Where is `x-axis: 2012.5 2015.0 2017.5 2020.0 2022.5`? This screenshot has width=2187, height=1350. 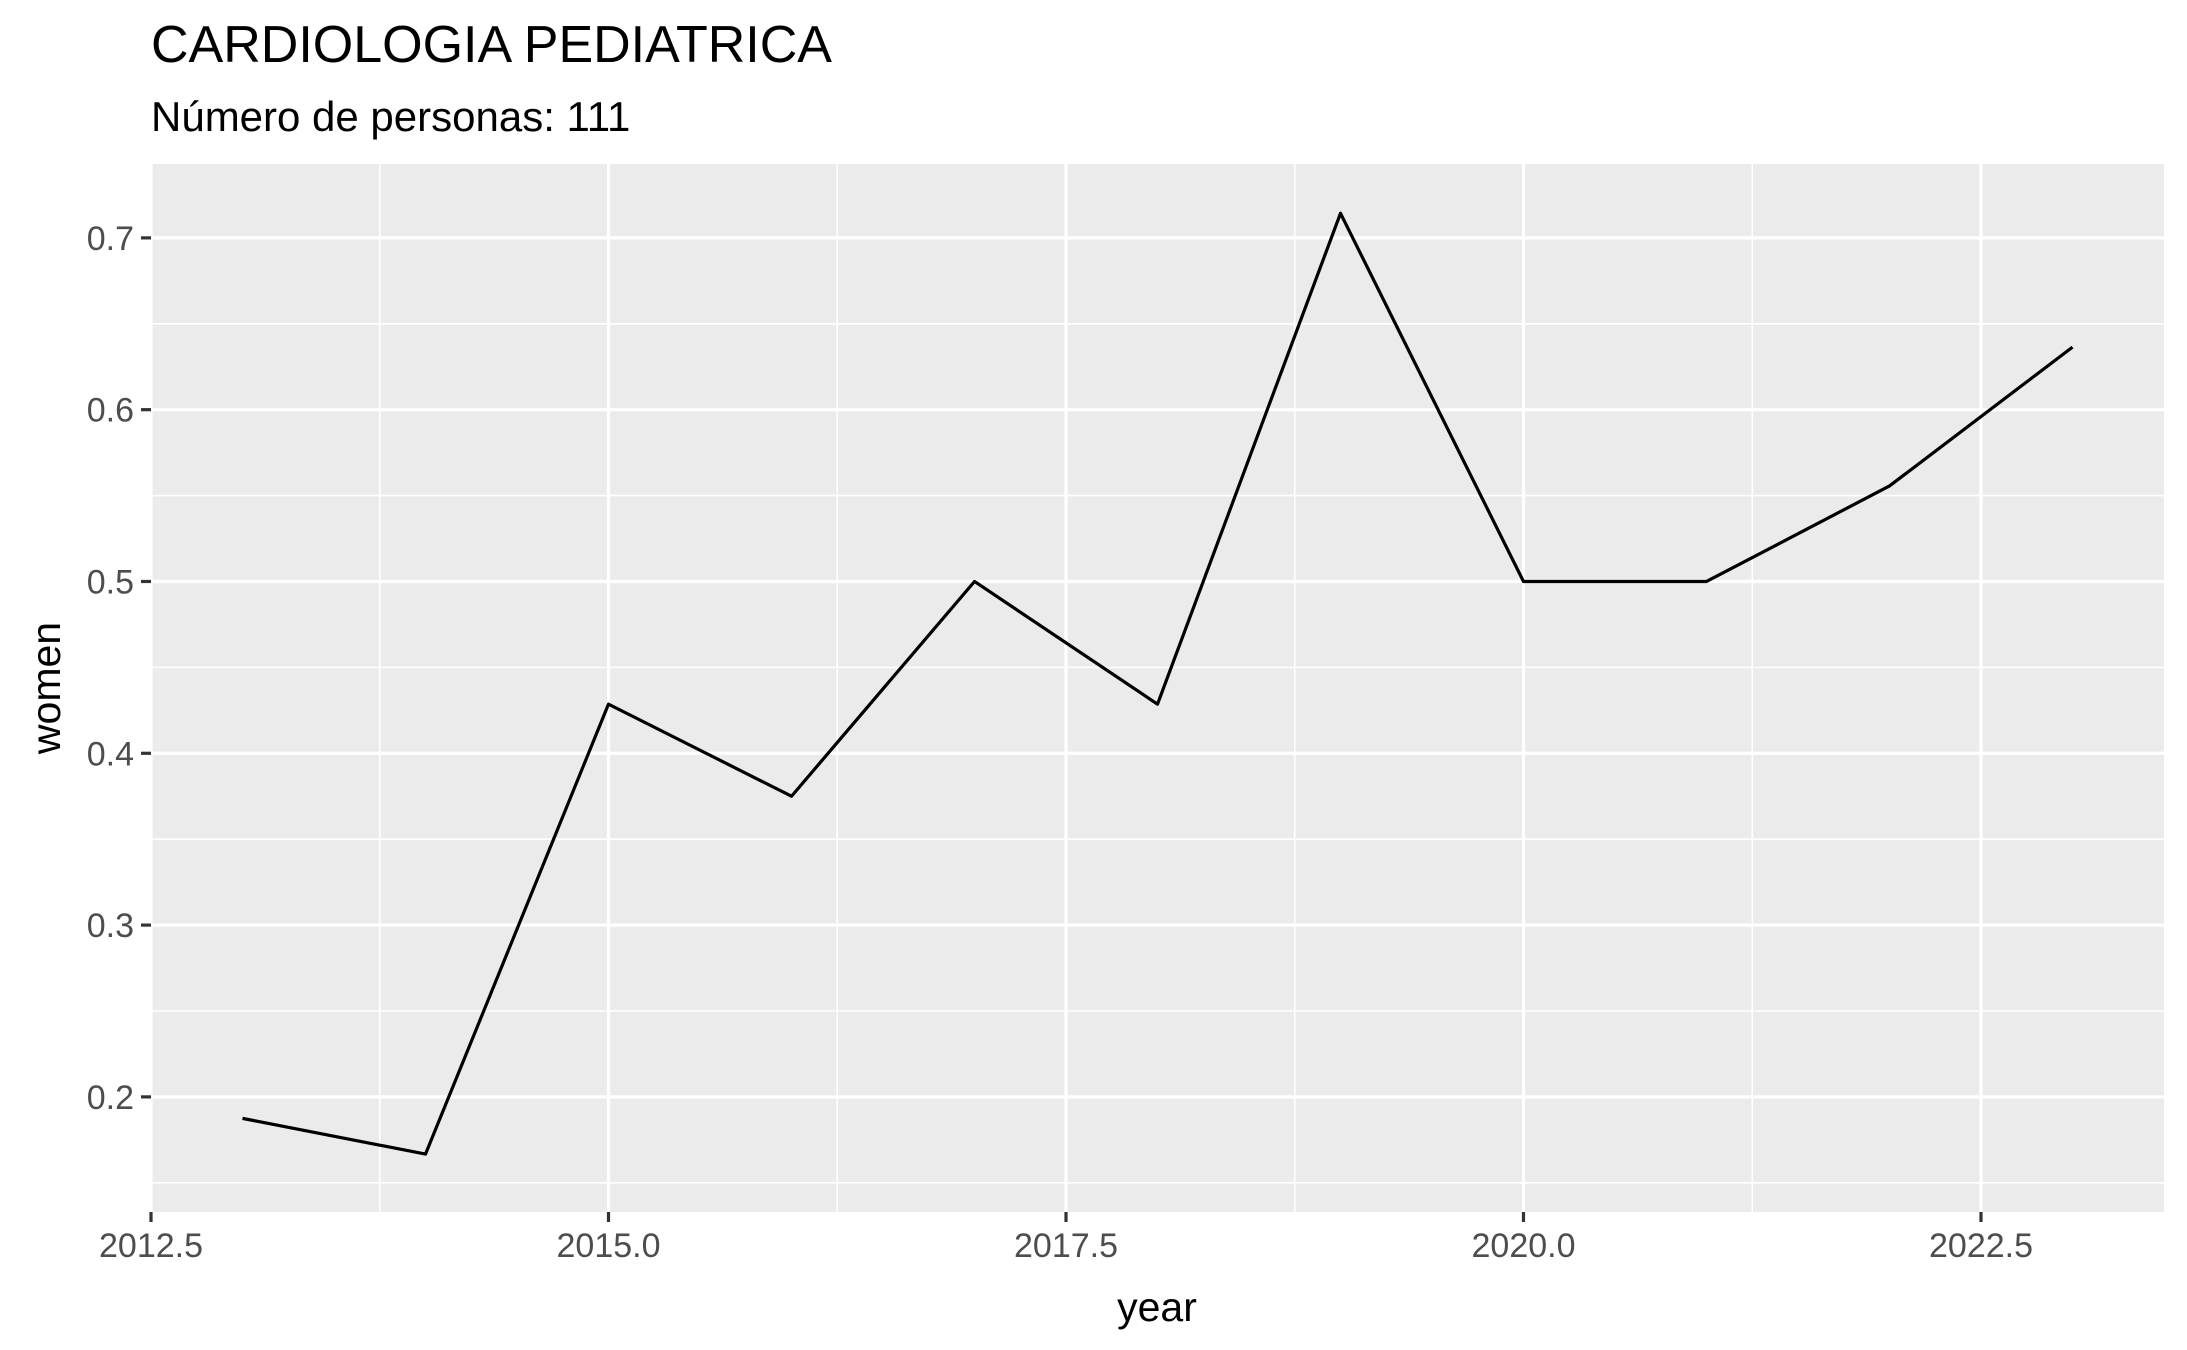 x-axis: 2012.5 2015.0 2017.5 2020.0 2022.5 is located at coordinates (1066, 1238).